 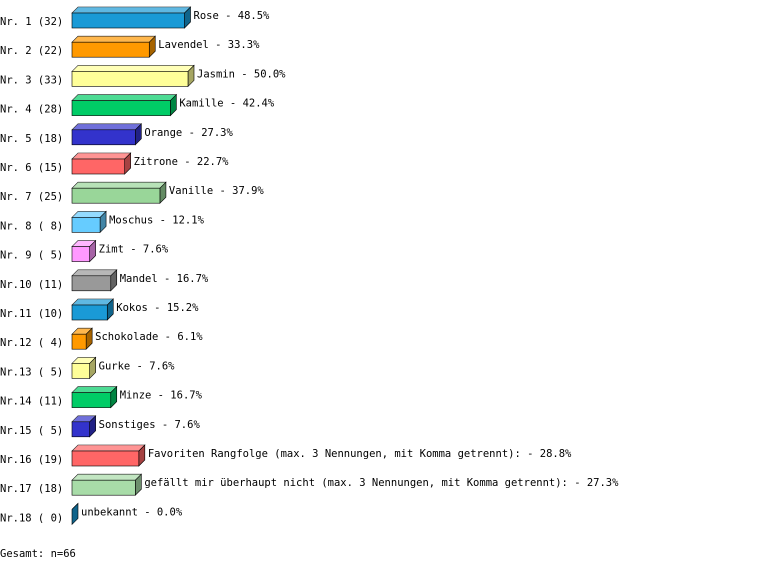 I want to click on value-label: Orange - 27.3%, so click(x=188, y=133).